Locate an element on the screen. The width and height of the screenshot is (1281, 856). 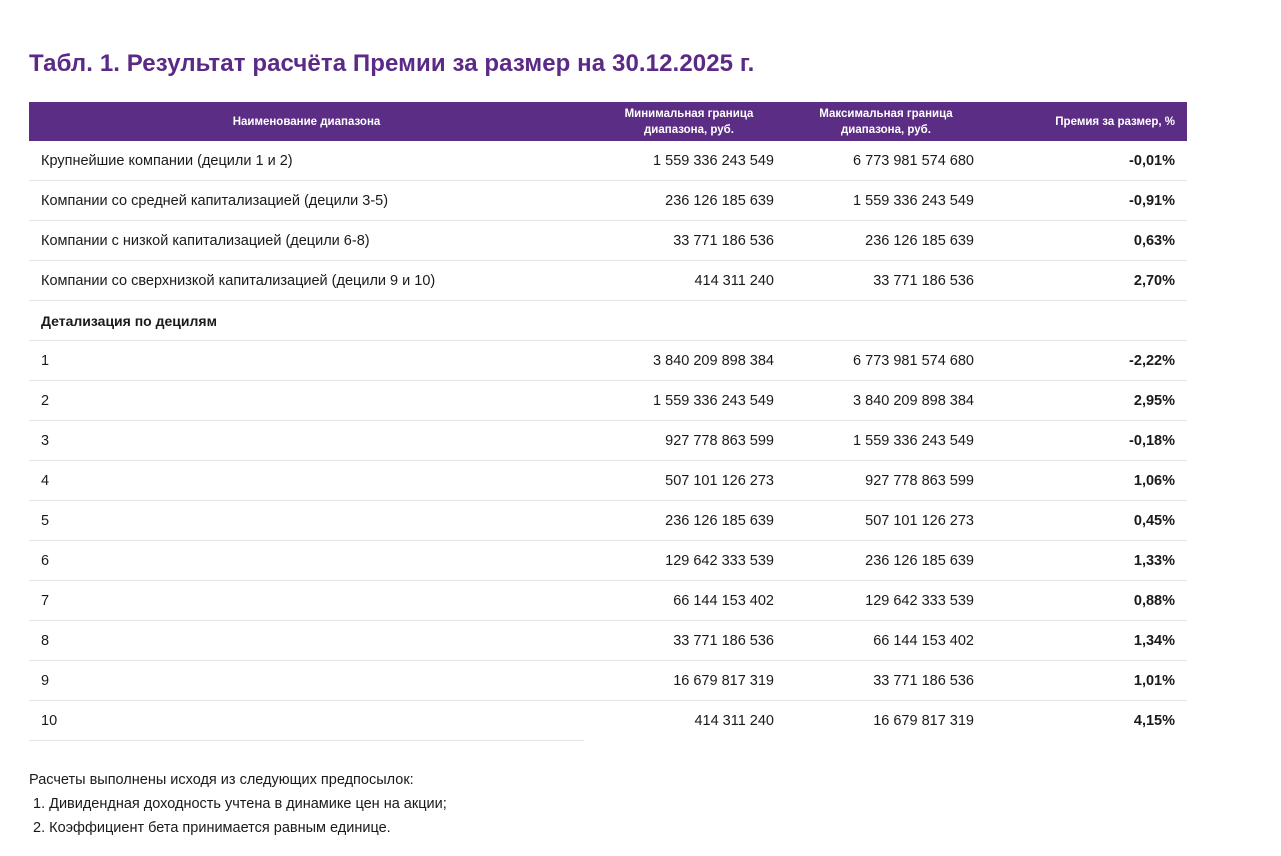
table-row: 5 236 126 185 639 507 101 126 273 0,45% is located at coordinates (608, 521).